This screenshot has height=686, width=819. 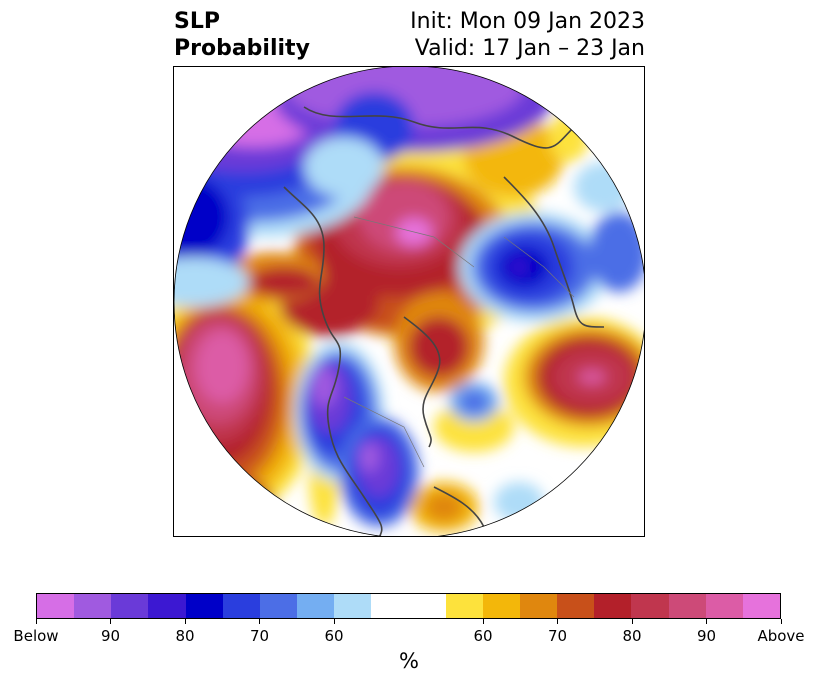 What do you see at coordinates (409, 661) in the screenshot?
I see `colorbar-unit-label: %` at bounding box center [409, 661].